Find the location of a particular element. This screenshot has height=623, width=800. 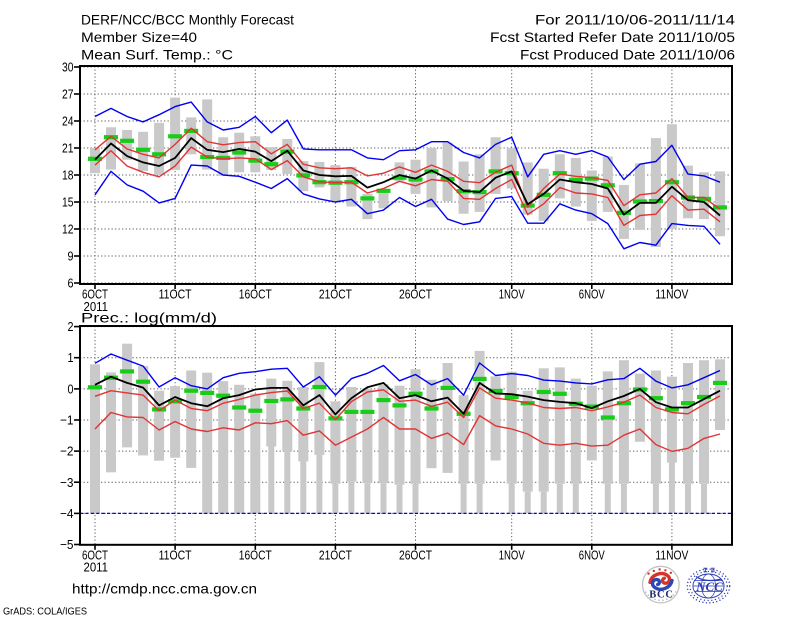

svg-text: GrADS: COLA/IGES is located at coordinates (45, 612).